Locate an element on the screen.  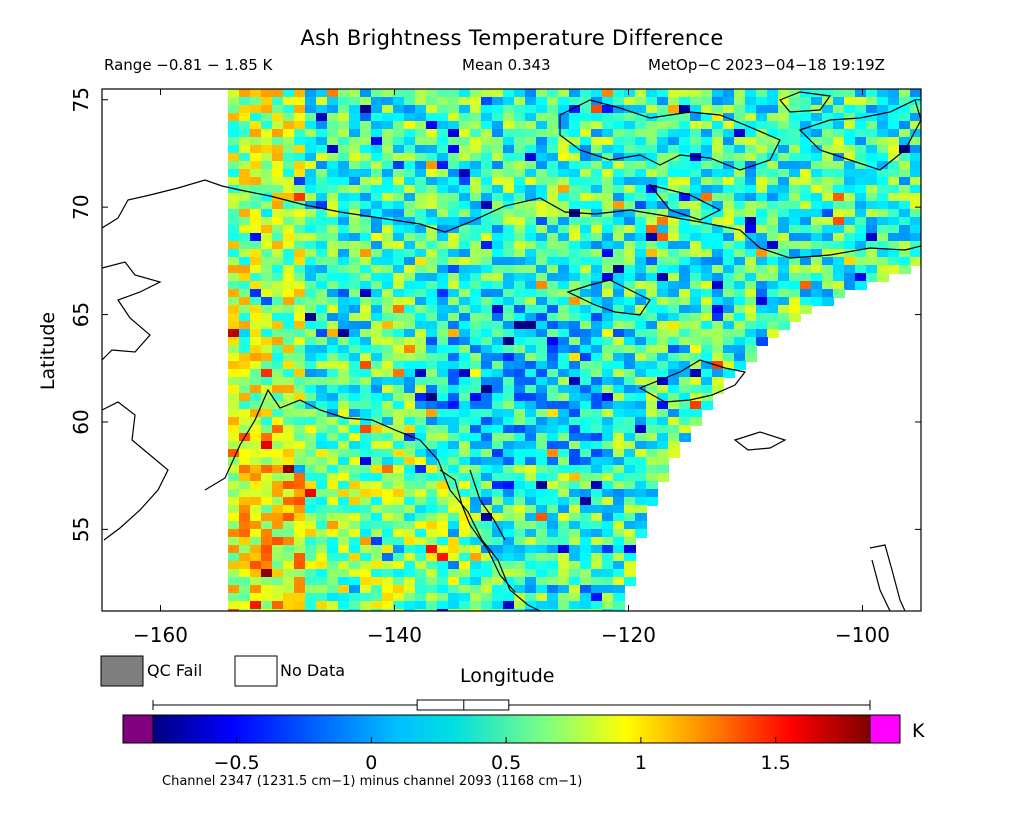
colorbar-over-swatch is located at coordinates (885, 729).